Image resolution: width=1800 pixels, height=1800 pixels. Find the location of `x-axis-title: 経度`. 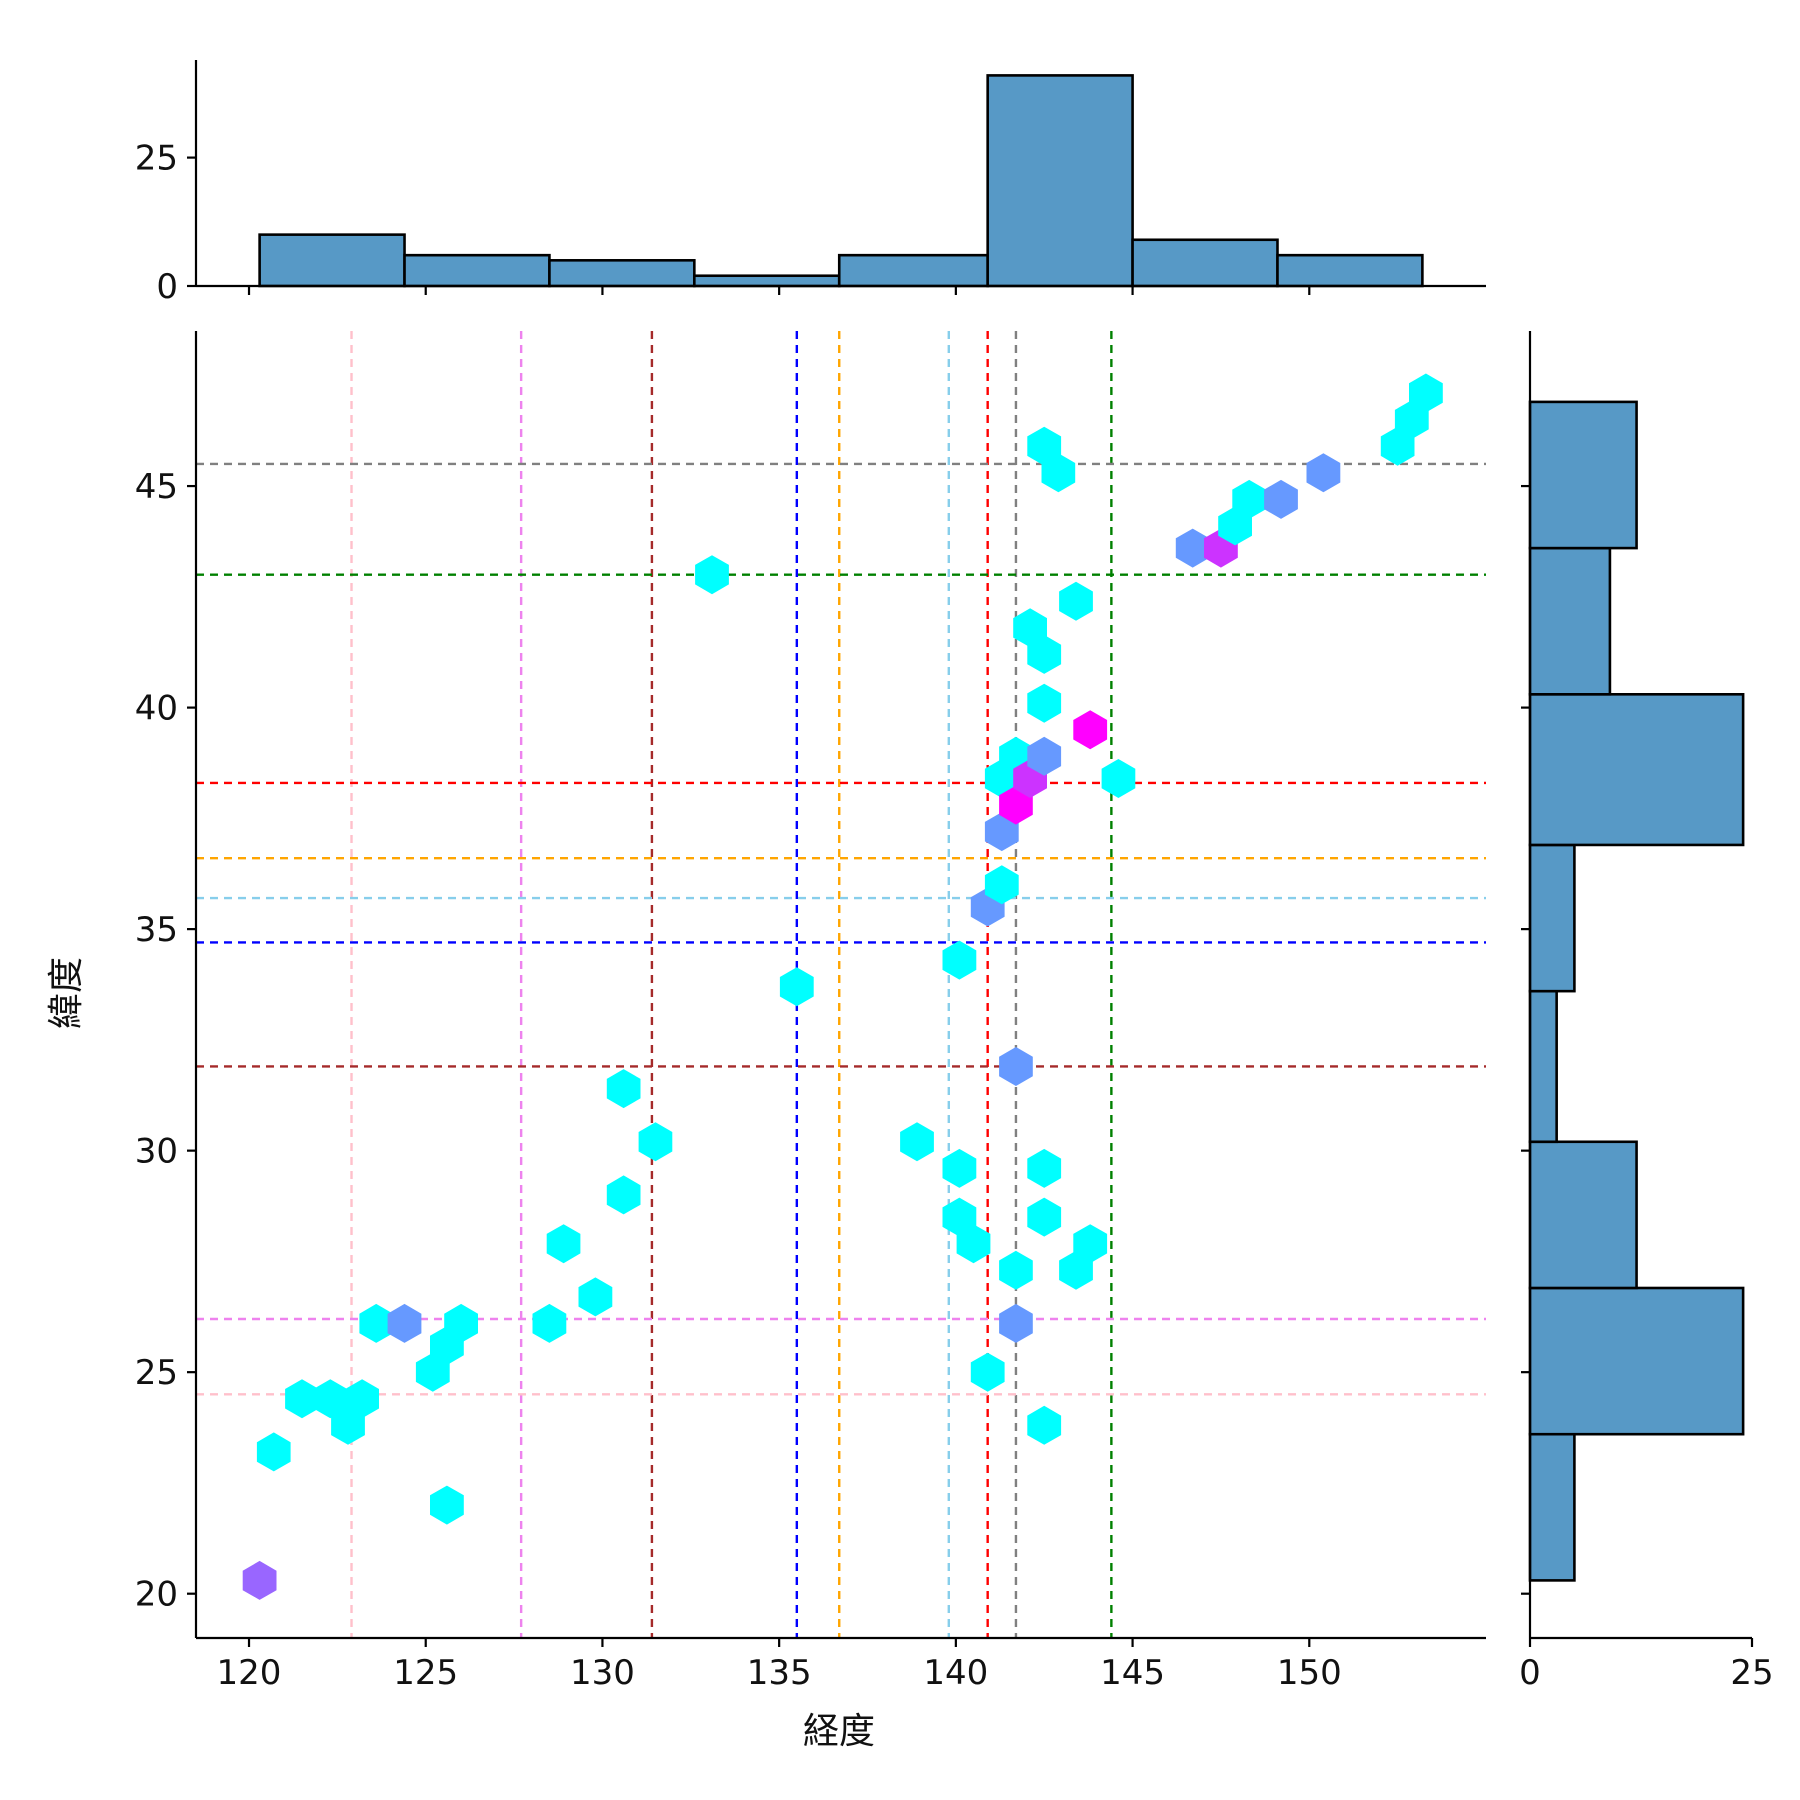

x-axis-title: 経度 is located at coordinates (839, 1731).